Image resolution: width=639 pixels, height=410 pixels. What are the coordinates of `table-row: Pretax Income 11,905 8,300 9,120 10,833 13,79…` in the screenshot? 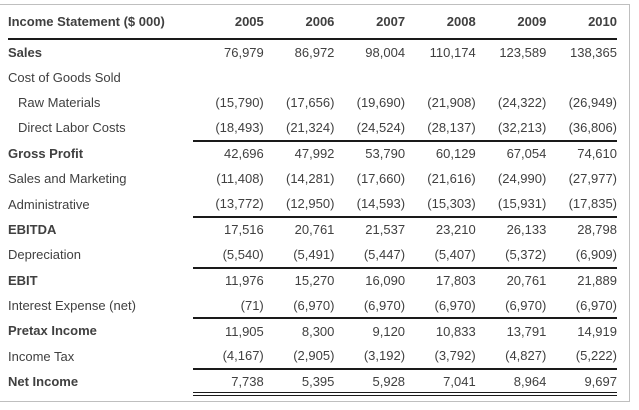 It's located at (312, 330).